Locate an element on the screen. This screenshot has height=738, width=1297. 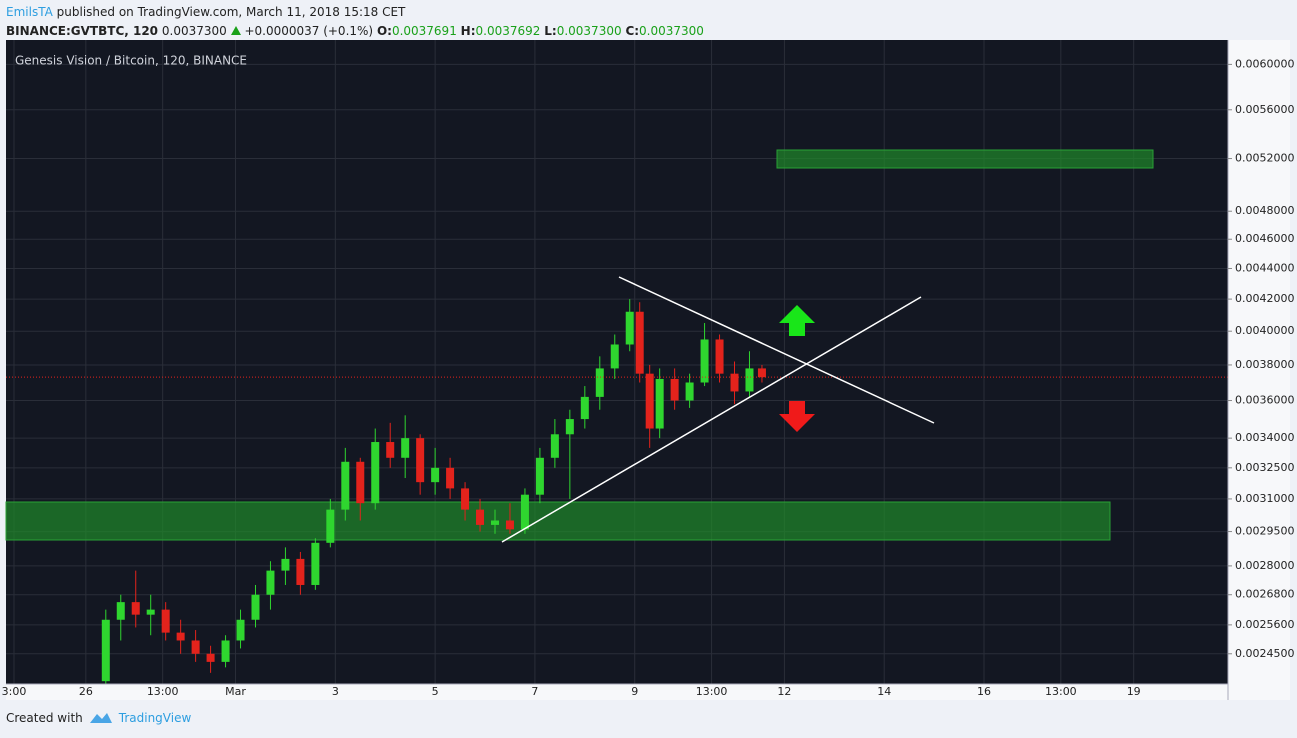
y-tick-label: 0.0044000 is located at coordinates (1265, 267).